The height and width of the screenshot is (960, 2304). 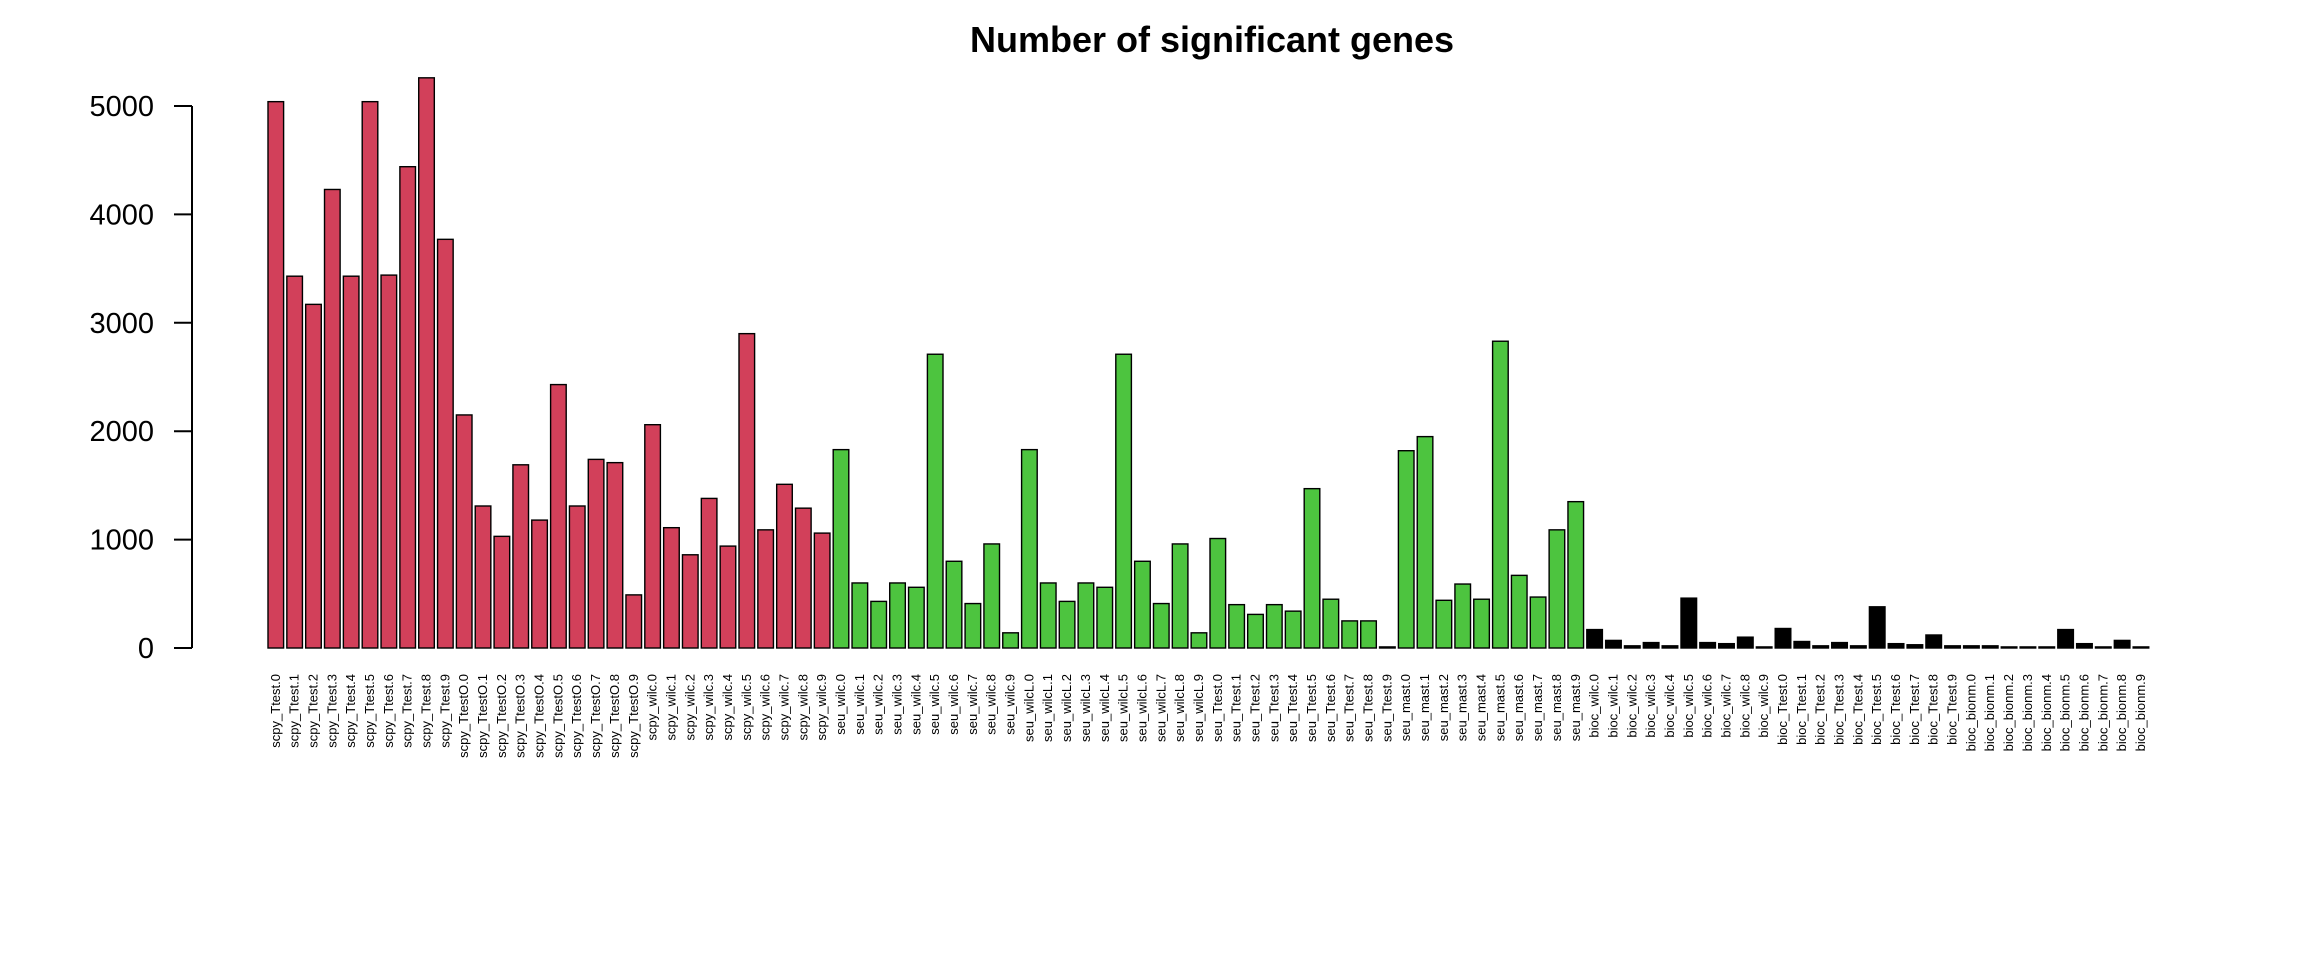 I want to click on x-tick-label: bioc_wilc.5, so click(x=1688, y=706).